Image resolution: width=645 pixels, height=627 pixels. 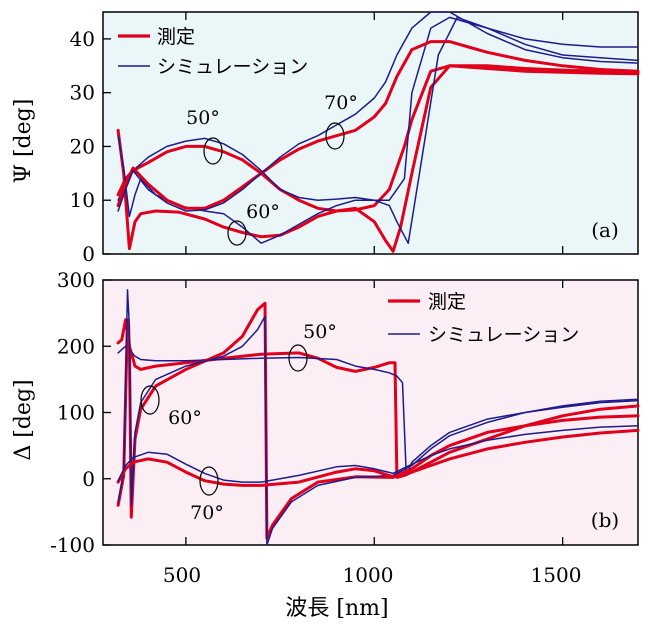 I want to click on annotation-ellipse-60-a, so click(x=237, y=233).